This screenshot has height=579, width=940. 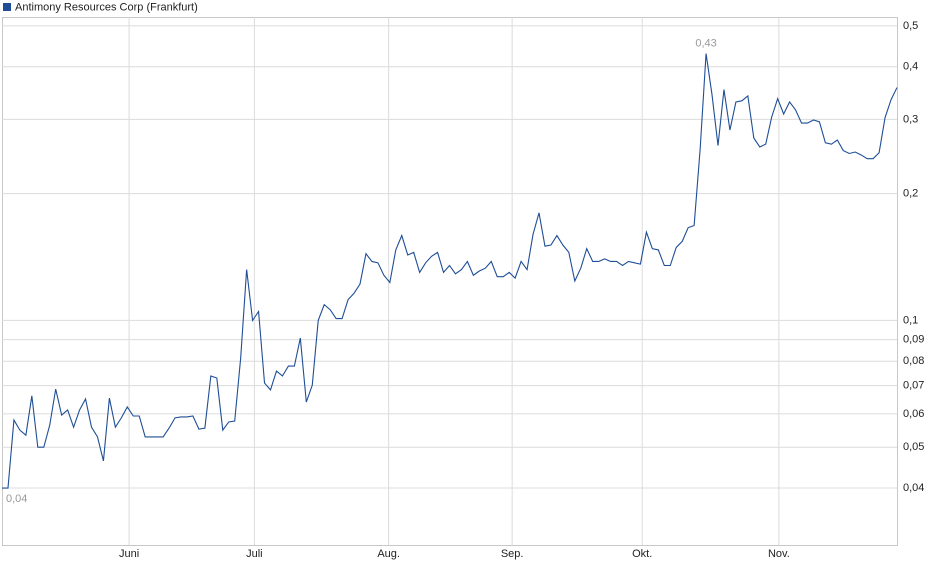 What do you see at coordinates (910, 119) in the screenshot?
I see `y-tick-label: 0,3` at bounding box center [910, 119].